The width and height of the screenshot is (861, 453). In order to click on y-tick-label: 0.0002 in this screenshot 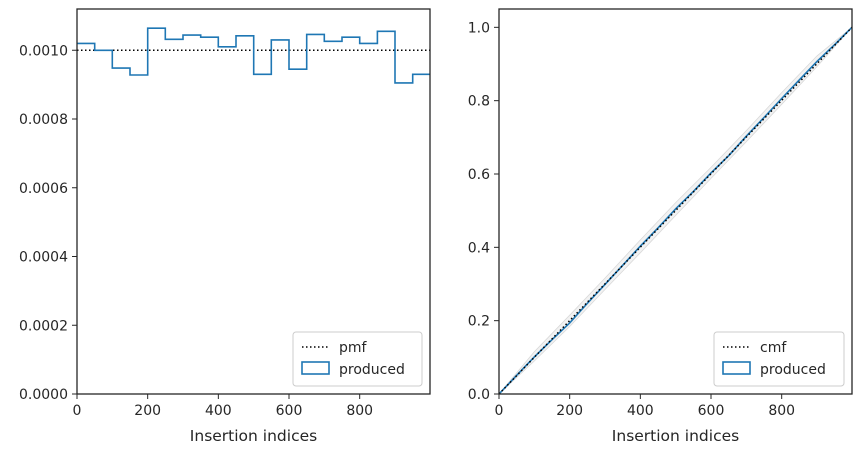, I will do `click(43, 326)`.